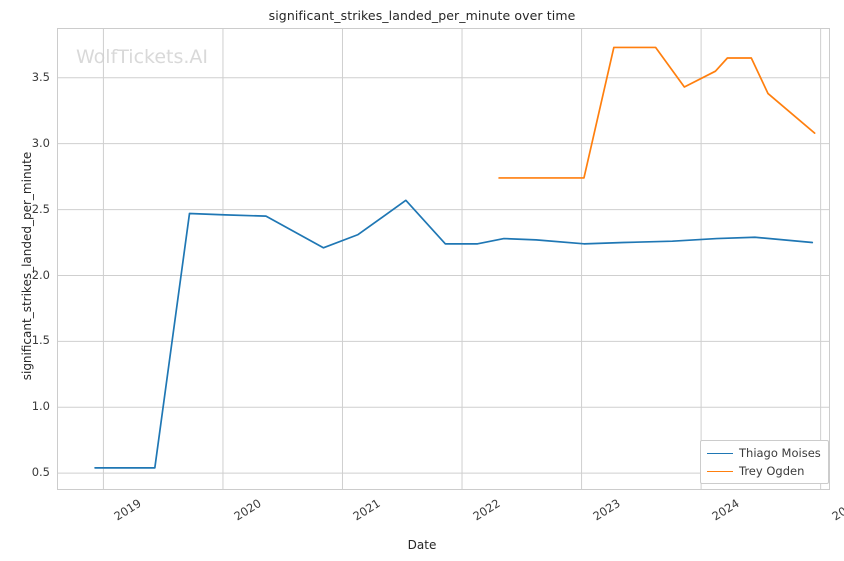 The width and height of the screenshot is (844, 561). What do you see at coordinates (40, 208) in the screenshot?
I see `y-tick-label: 2.5` at bounding box center [40, 208].